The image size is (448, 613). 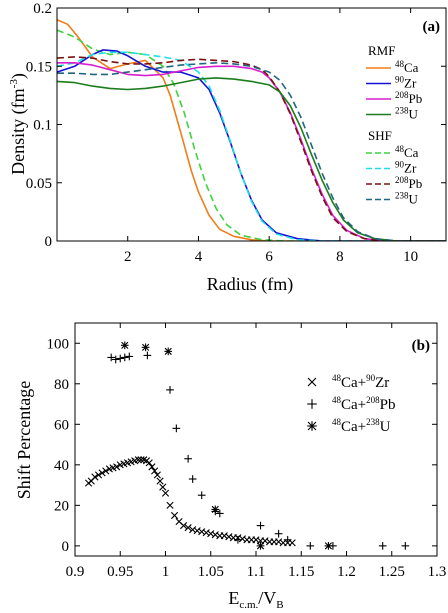 I want to click on panel-label-b: (b), so click(x=421, y=346).